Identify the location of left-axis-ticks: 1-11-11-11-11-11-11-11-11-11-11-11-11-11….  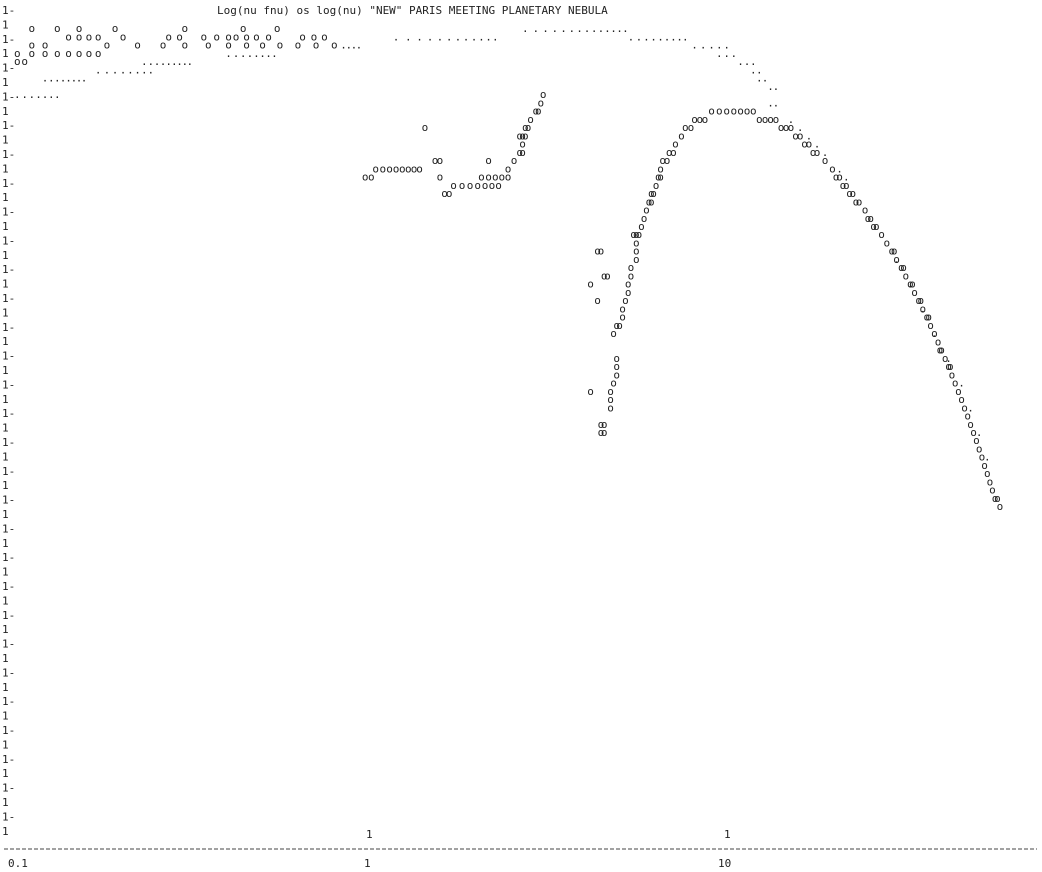
(8, 421).